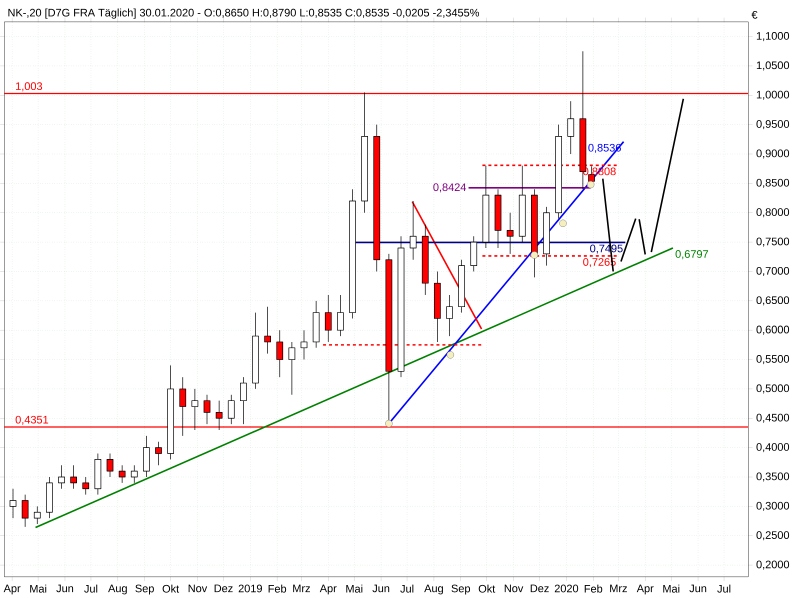  What do you see at coordinates (773, 447) in the screenshot?
I see `y-tick-label: 0,4000` at bounding box center [773, 447].